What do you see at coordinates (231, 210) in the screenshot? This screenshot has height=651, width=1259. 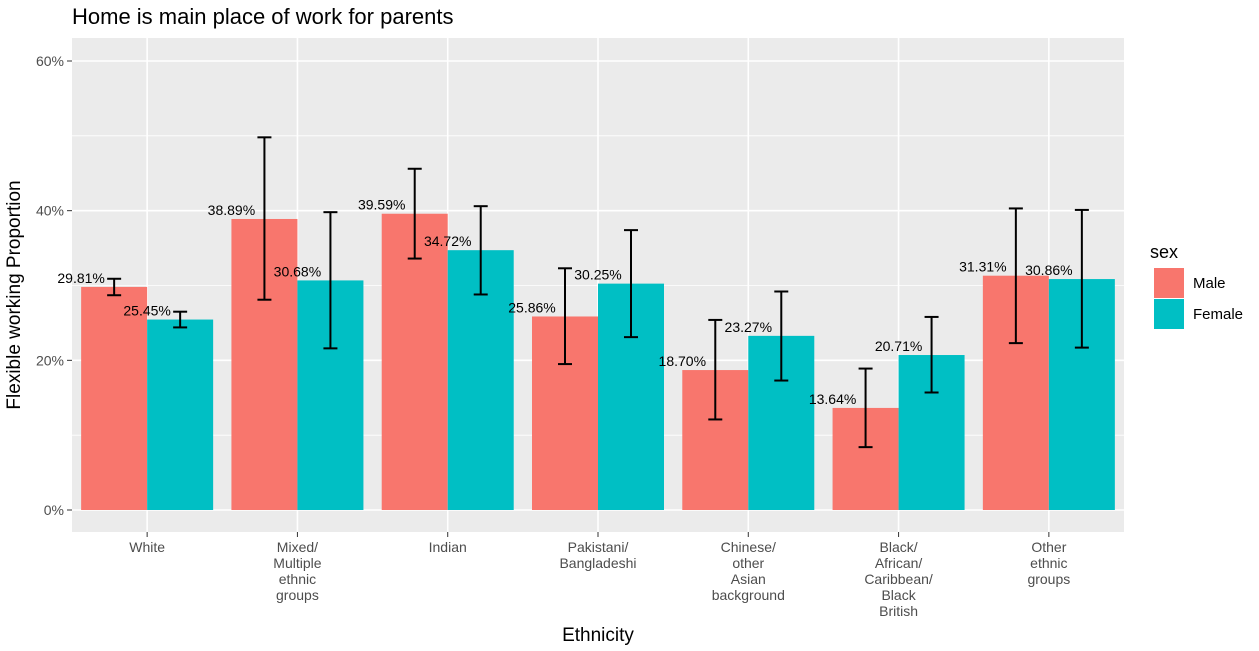 I see `data-label-male: 38.89%` at bounding box center [231, 210].